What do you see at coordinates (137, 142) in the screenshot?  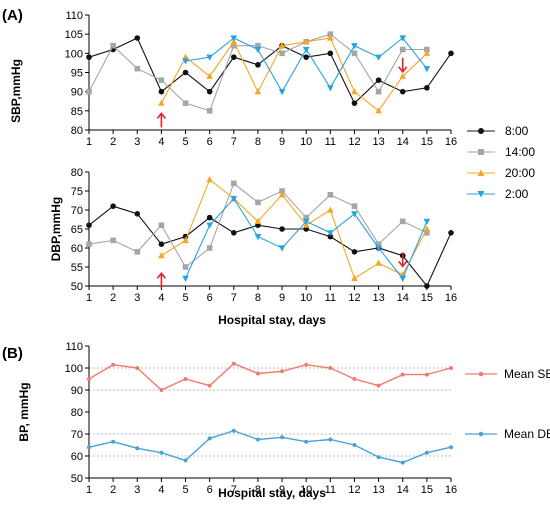 I see `sbp-x-tick-label: 3` at bounding box center [137, 142].